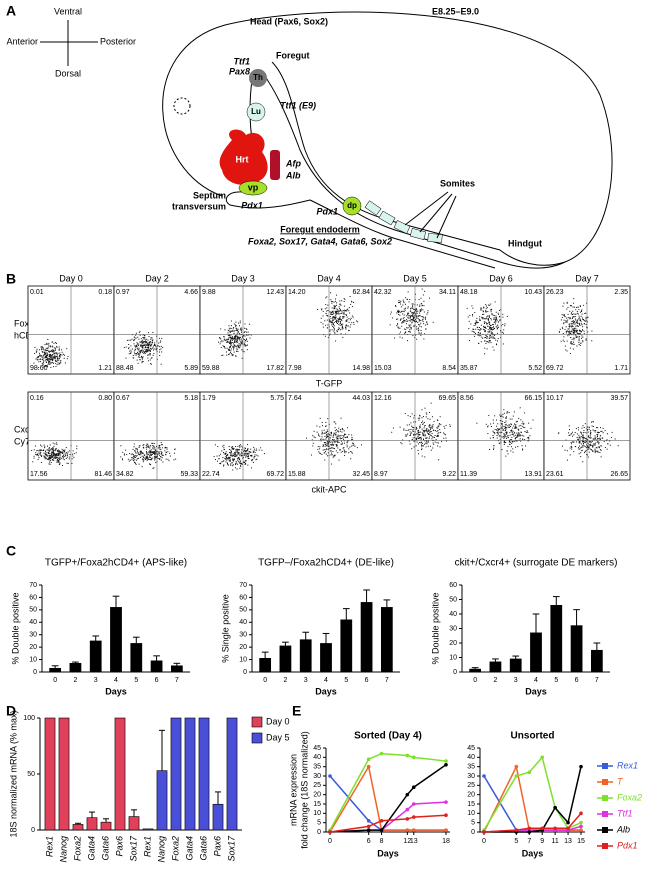  What do you see at coordinates (529, 772) in the screenshot?
I see `series-point` at bounding box center [529, 772].